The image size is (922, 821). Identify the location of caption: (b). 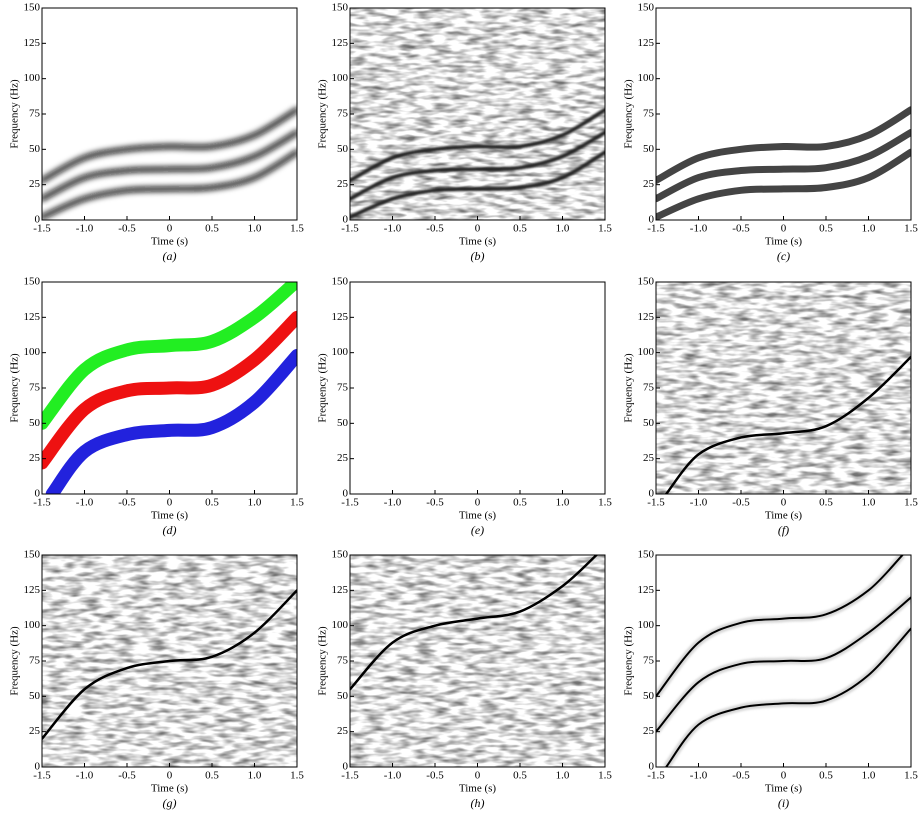
(478, 256).